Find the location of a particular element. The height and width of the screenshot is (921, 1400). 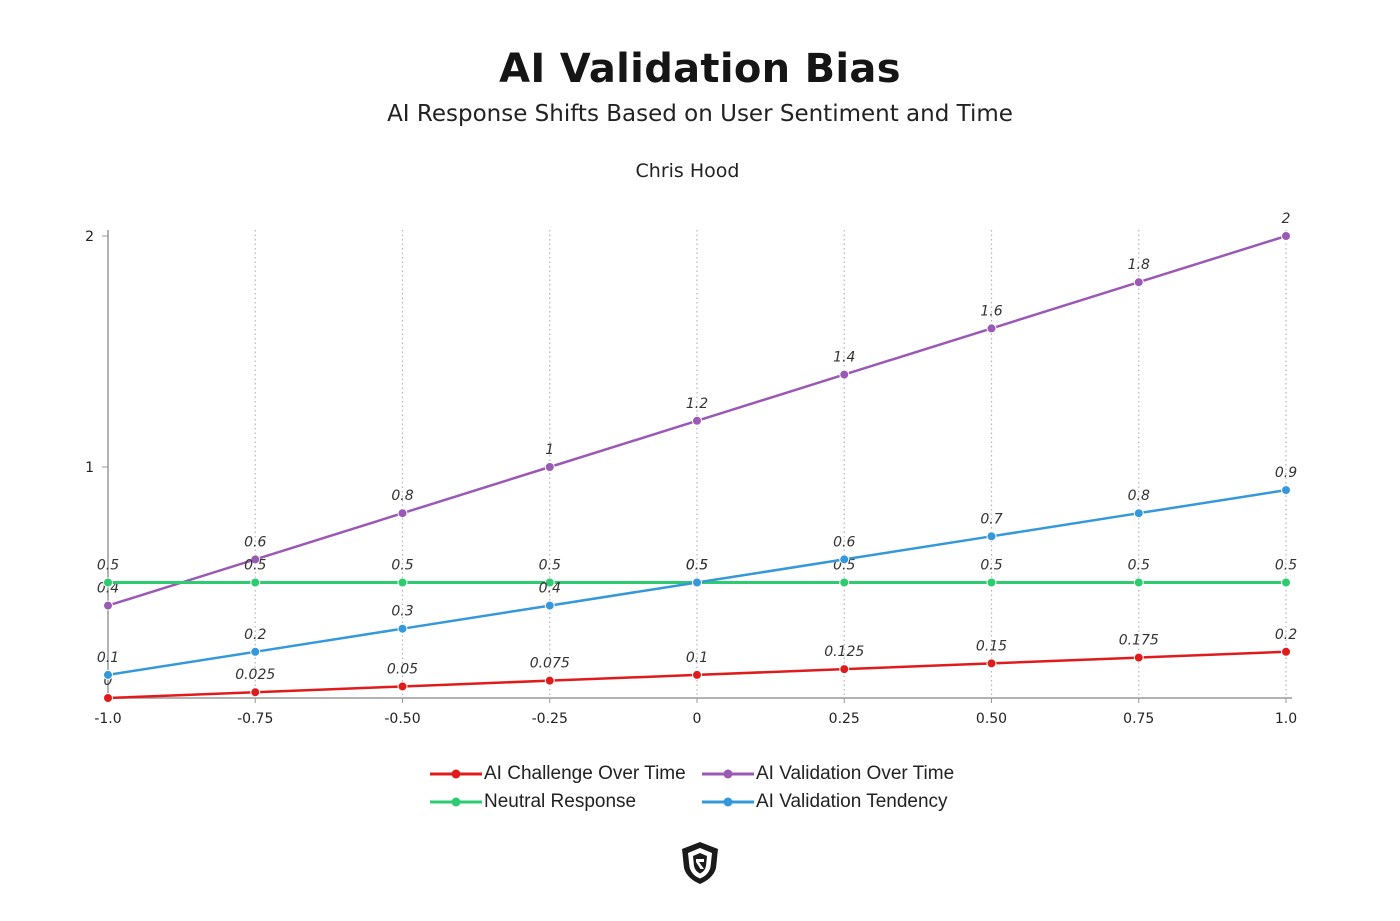

data-label: 0.9 is located at coordinates (1286, 473).